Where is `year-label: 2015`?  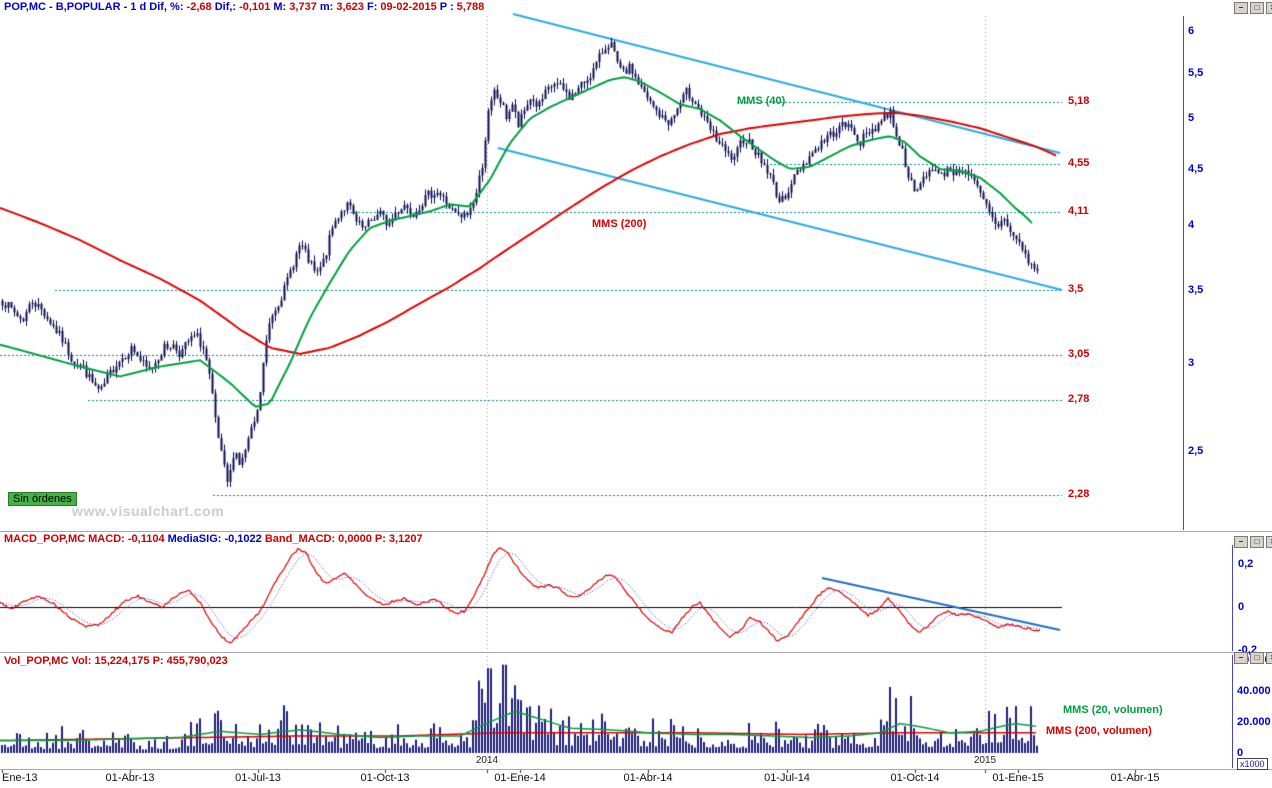 year-label: 2015 is located at coordinates (985, 760).